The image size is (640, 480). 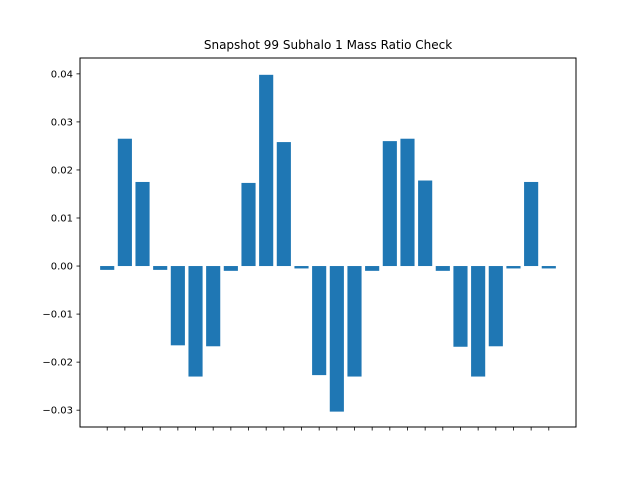 What do you see at coordinates (62, 74) in the screenshot?
I see `y-tick-label: 0.04` at bounding box center [62, 74].